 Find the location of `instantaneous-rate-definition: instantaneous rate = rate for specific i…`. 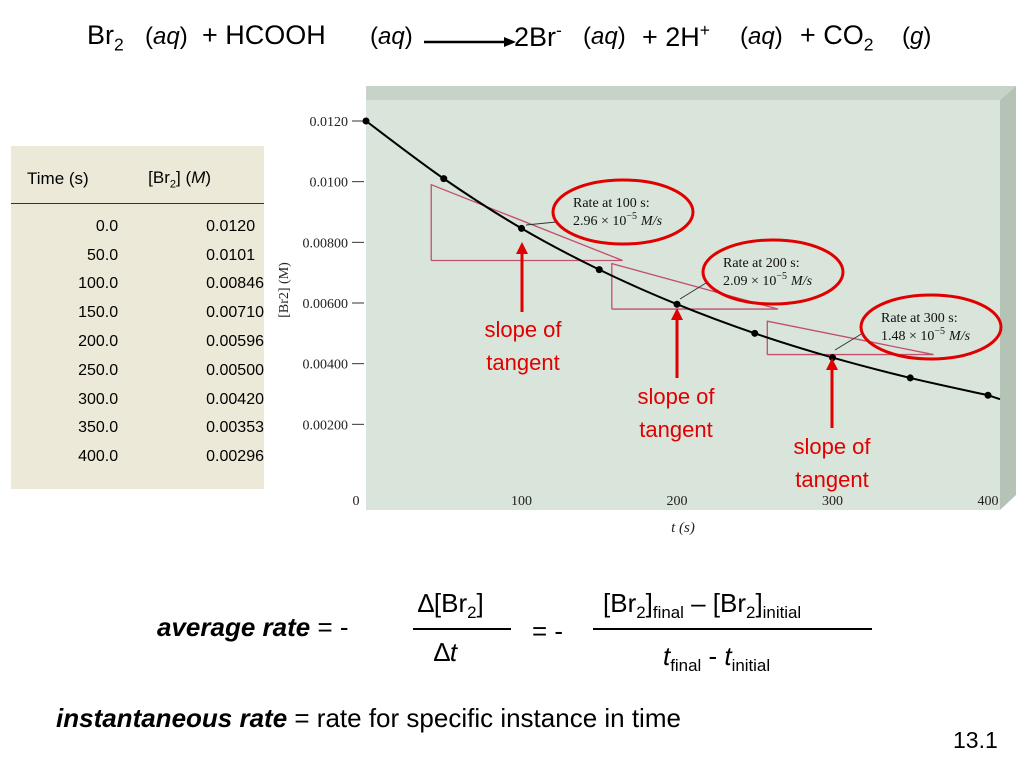

instantaneous-rate-definition: instantaneous rate = rate for specific i… is located at coordinates (368, 718).